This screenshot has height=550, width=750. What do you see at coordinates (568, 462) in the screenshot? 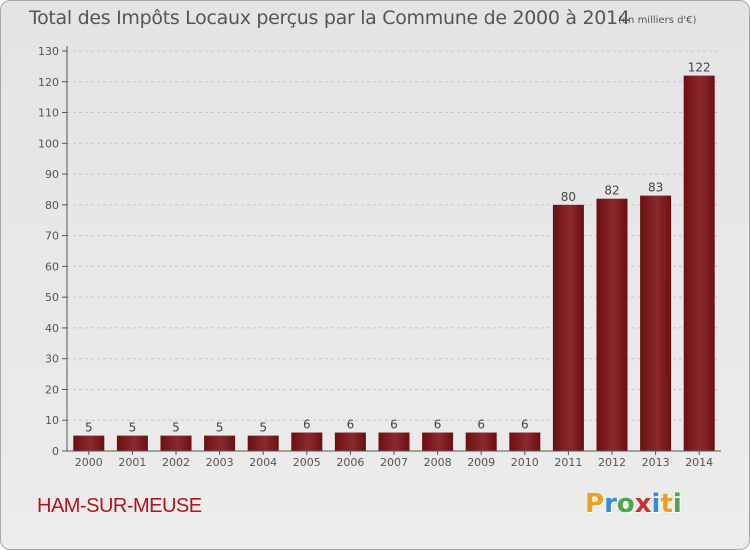
I see `x-tick-label-2011: 2011` at bounding box center [568, 462].